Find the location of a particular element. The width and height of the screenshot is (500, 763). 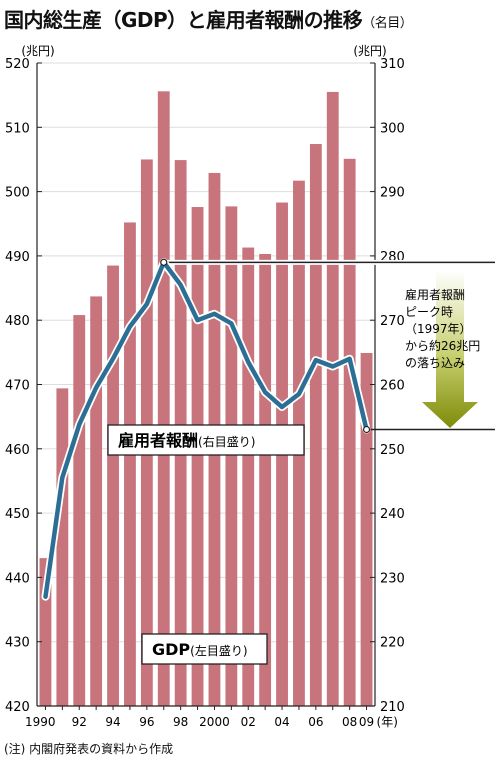

right-tick-label: 230 is located at coordinates (392, 578).